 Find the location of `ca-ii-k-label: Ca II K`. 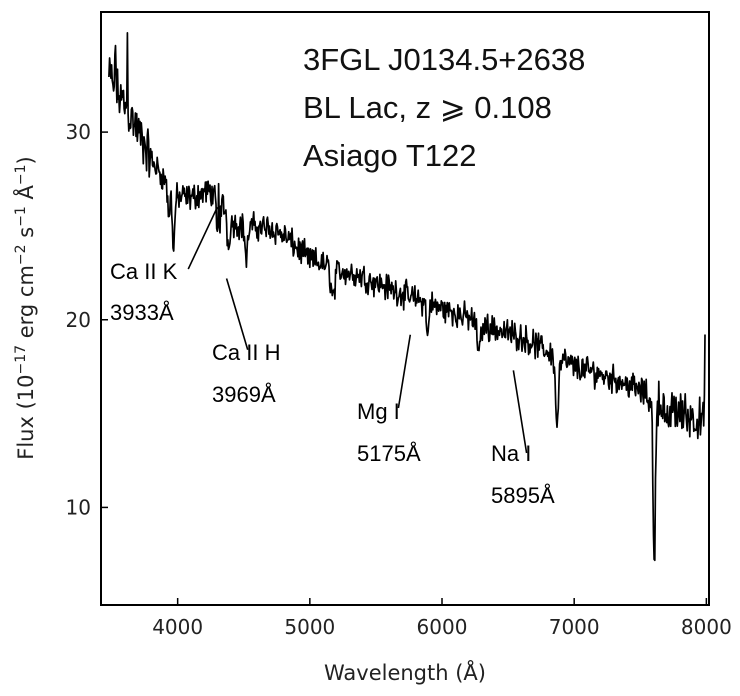

ca-ii-k-label: Ca II K is located at coordinates (144, 271).